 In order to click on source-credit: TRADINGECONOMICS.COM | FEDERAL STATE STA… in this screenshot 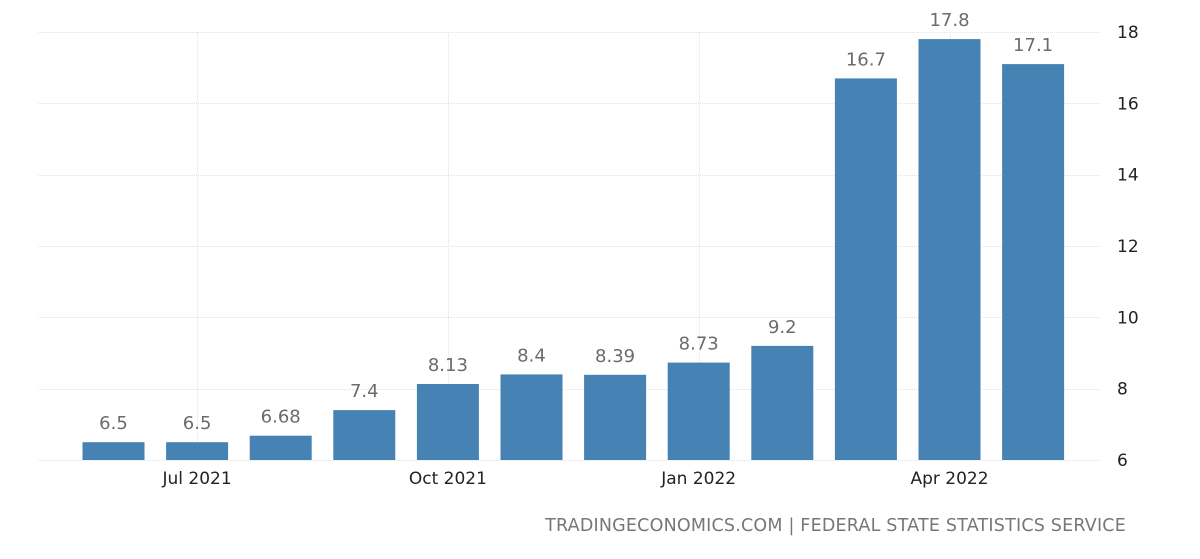, I will do `click(835, 526)`.